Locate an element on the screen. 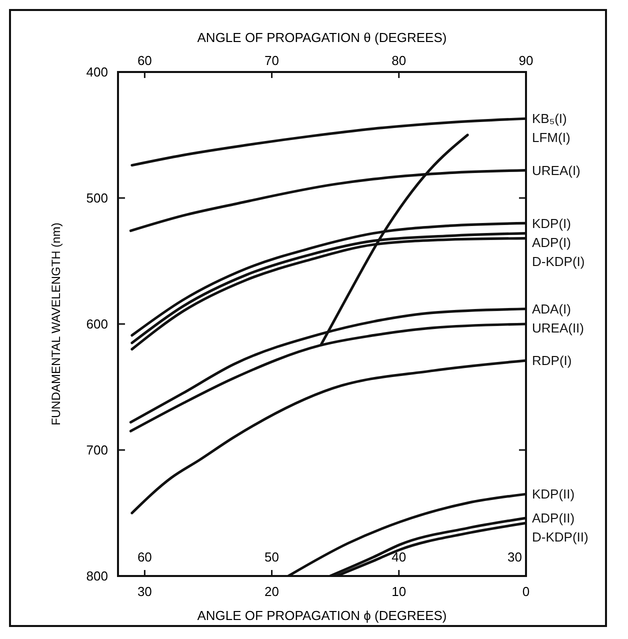 The image size is (628, 639). annotation: 30 is located at coordinates (515, 557).